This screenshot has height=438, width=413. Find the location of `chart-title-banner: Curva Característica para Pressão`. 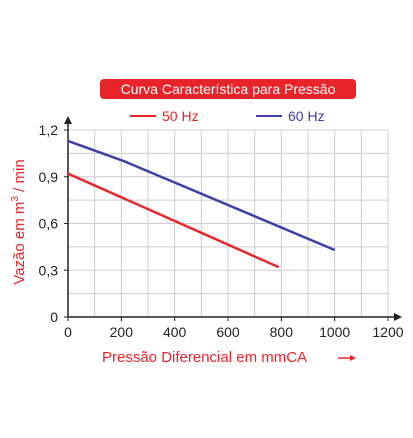

chart-title-banner: Curva Característica para Pressão is located at coordinates (228, 89).